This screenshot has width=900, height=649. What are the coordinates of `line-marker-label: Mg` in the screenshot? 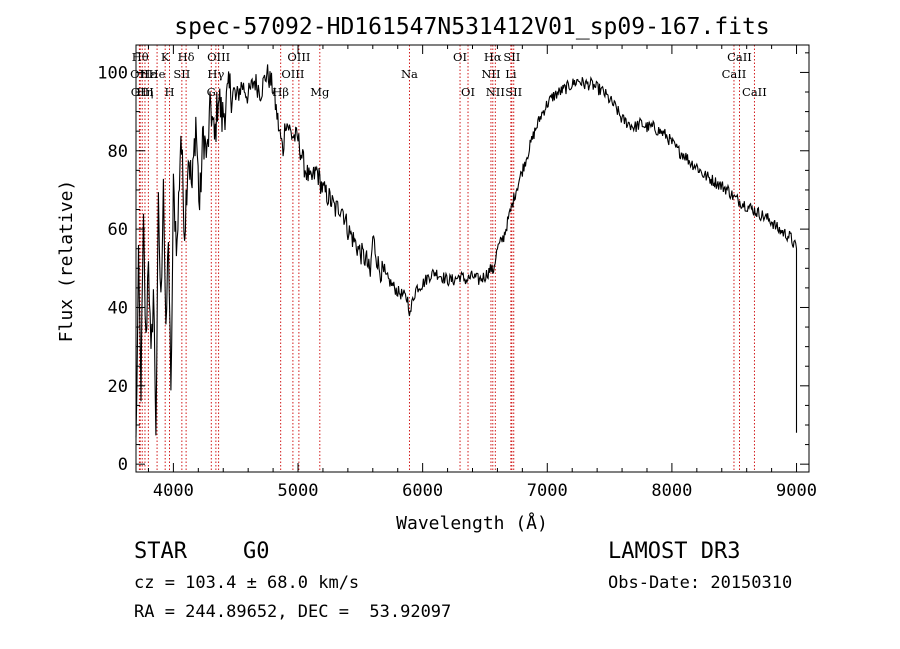 It's located at (320, 92).